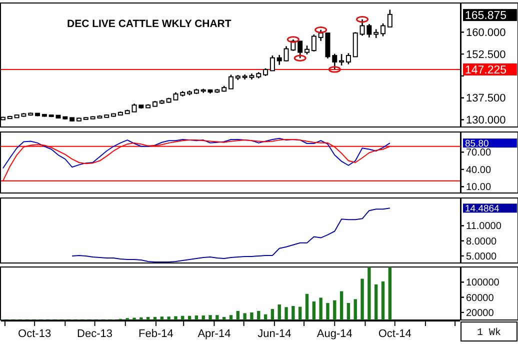 The image size is (518, 345). Describe the element at coordinates (334, 334) in the screenshot. I see `x-tick-label: Aug-14` at that location.